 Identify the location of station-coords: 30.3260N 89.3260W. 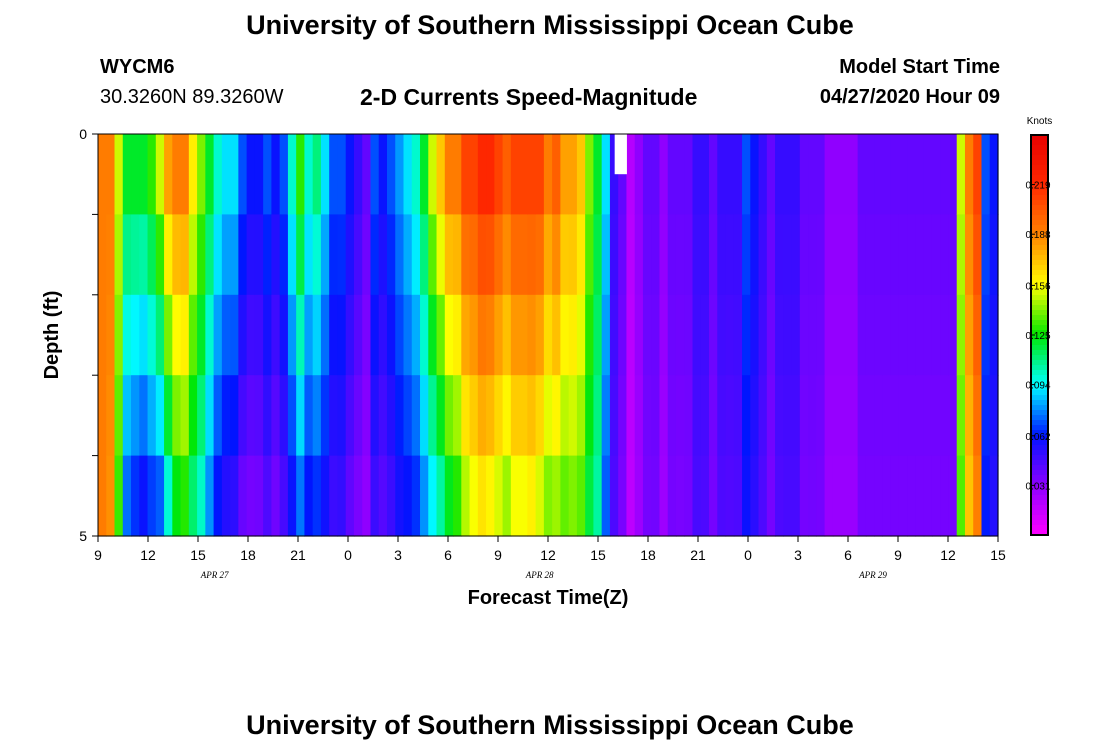
(192, 97).